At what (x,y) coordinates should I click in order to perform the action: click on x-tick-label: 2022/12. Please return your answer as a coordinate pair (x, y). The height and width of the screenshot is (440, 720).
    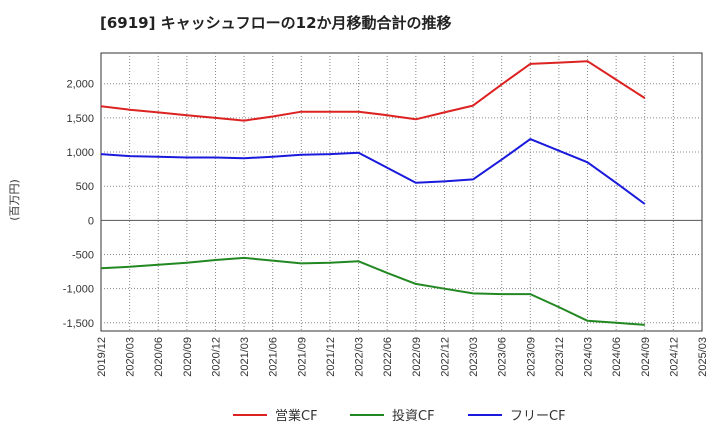
    Looking at the image, I should click on (445, 357).